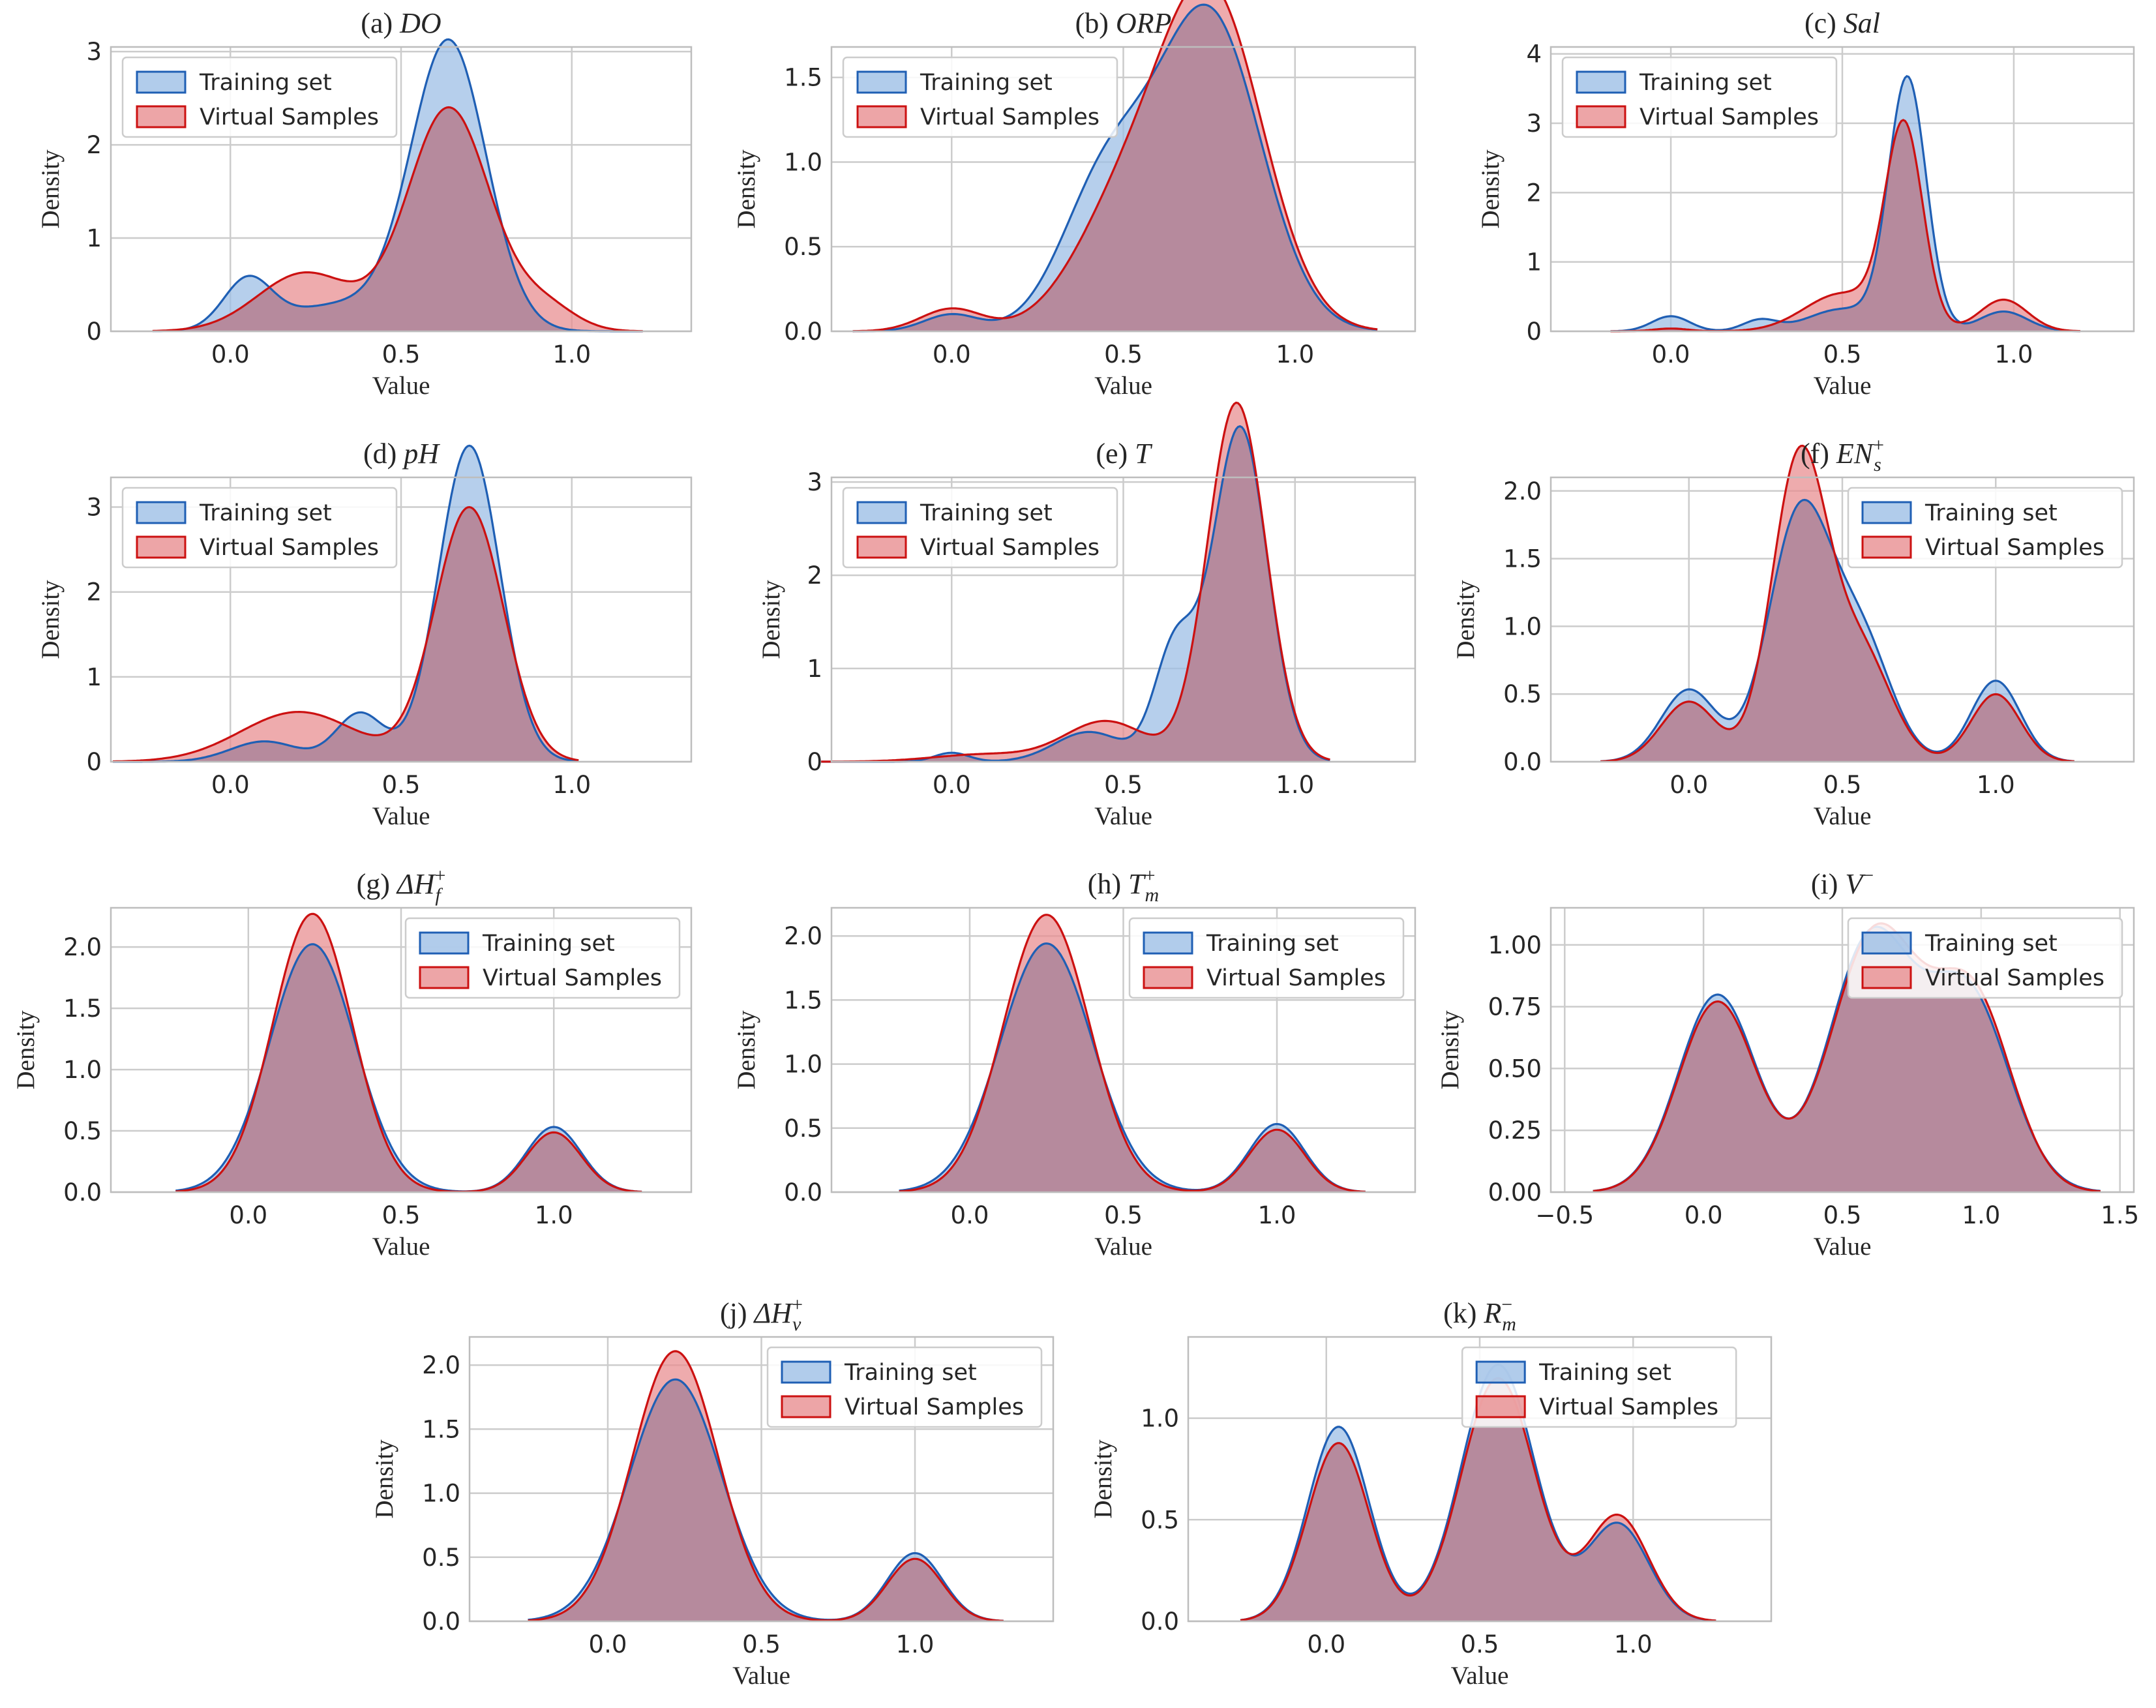 Image resolution: width=2156 pixels, height=1708 pixels. I want to click on panel-title: (i) V−, so click(1842, 882).